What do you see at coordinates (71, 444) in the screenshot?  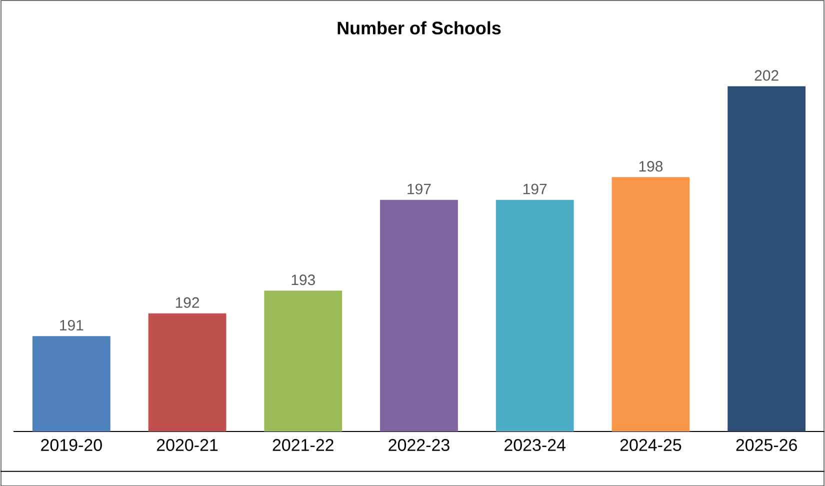 I see `x-tick-label: 2019-20` at bounding box center [71, 444].